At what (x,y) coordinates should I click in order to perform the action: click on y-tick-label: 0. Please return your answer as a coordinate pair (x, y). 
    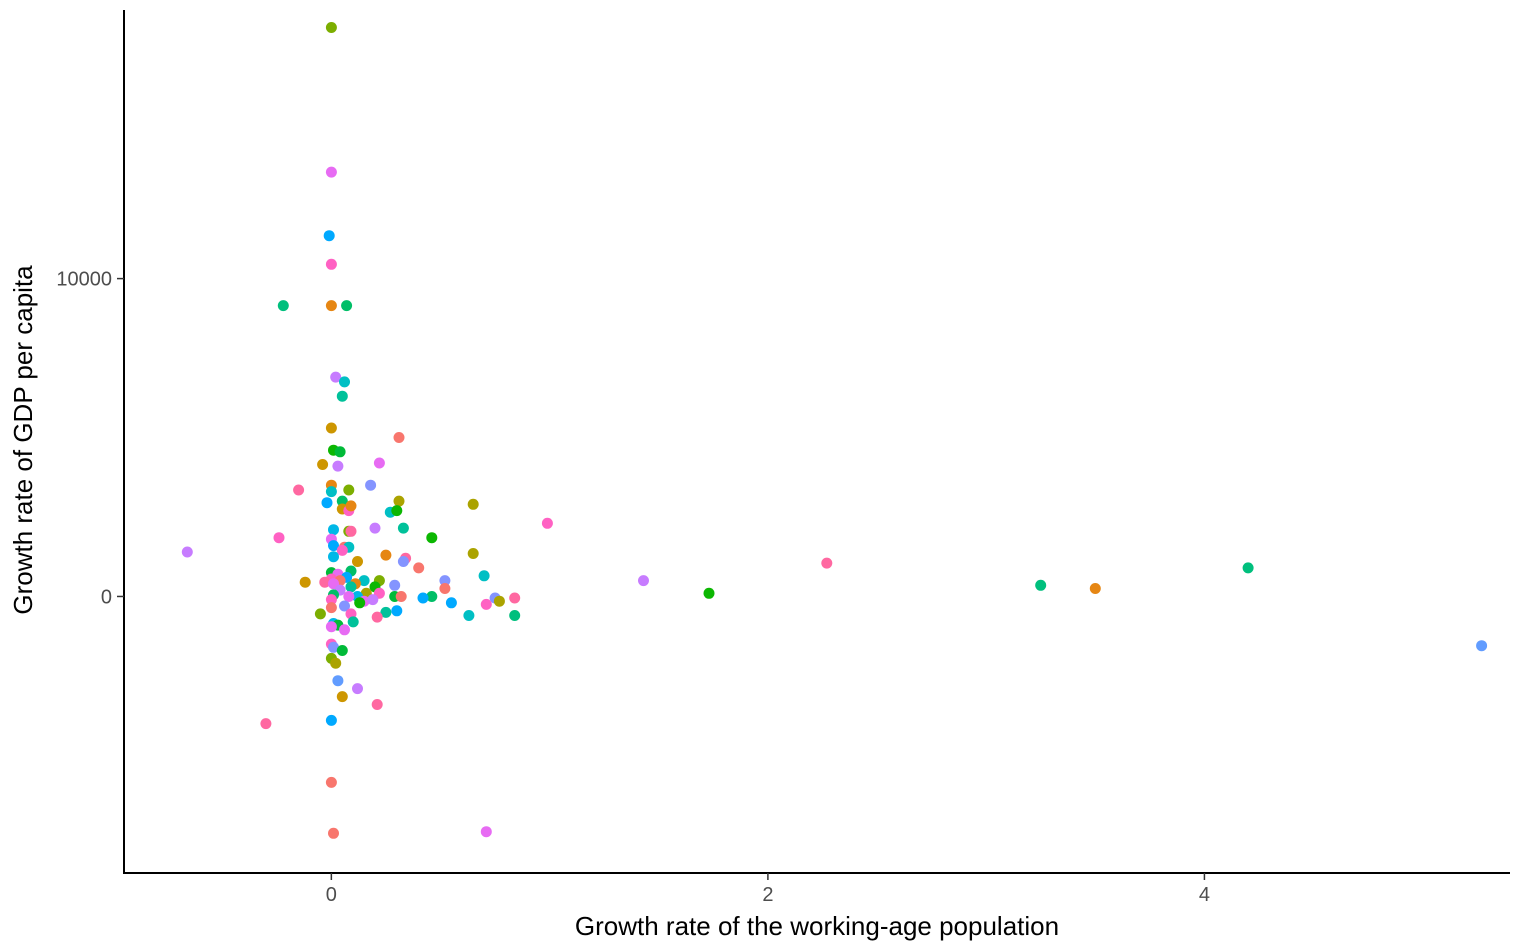
    Looking at the image, I should click on (106, 597).